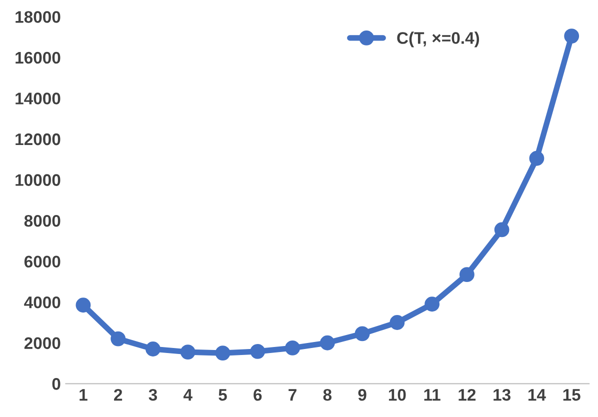  What do you see at coordinates (438, 40) in the screenshot?
I see `legend-label: C(T, ×=0.4)` at bounding box center [438, 40].